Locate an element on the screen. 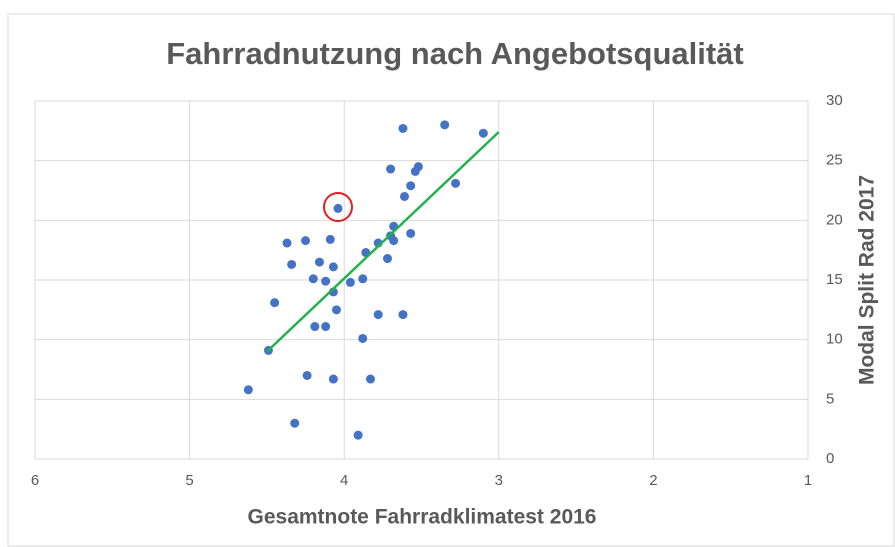  x-tick-label: 4 is located at coordinates (344, 480).